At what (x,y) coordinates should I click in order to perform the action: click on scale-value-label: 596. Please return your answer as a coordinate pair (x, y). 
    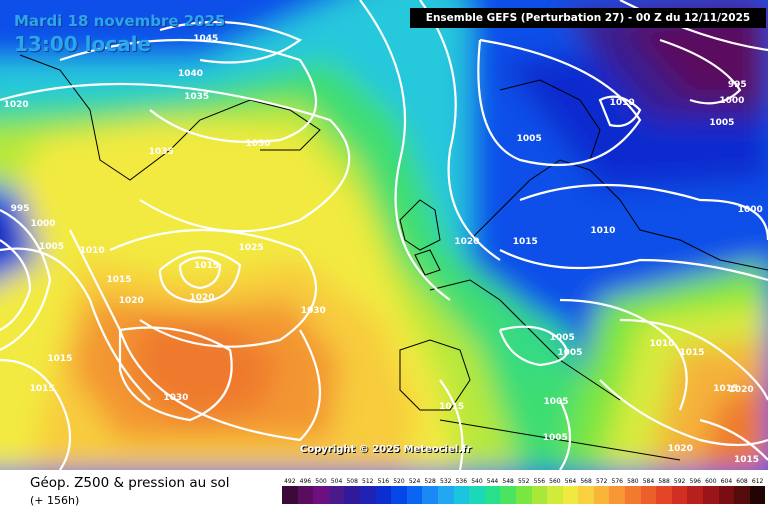
    Looking at the image, I should click on (695, 482).